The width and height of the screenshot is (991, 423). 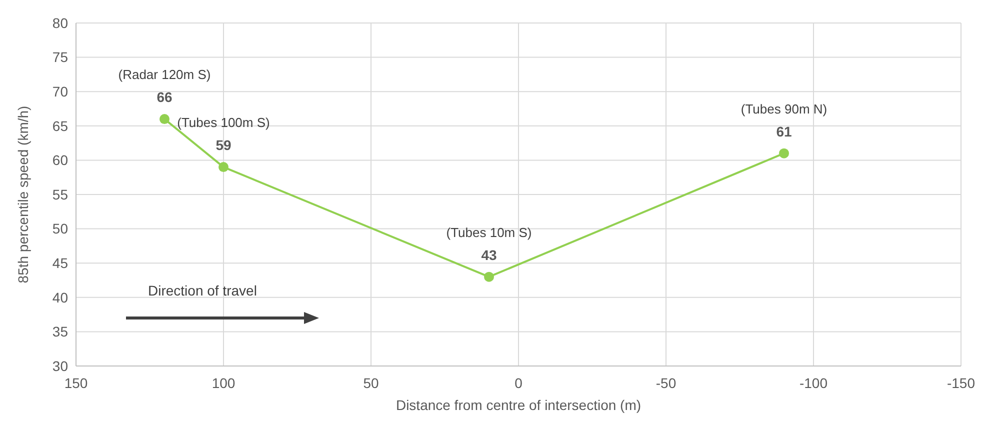 What do you see at coordinates (76, 383) in the screenshot?
I see `x-tick-label: 150` at bounding box center [76, 383].